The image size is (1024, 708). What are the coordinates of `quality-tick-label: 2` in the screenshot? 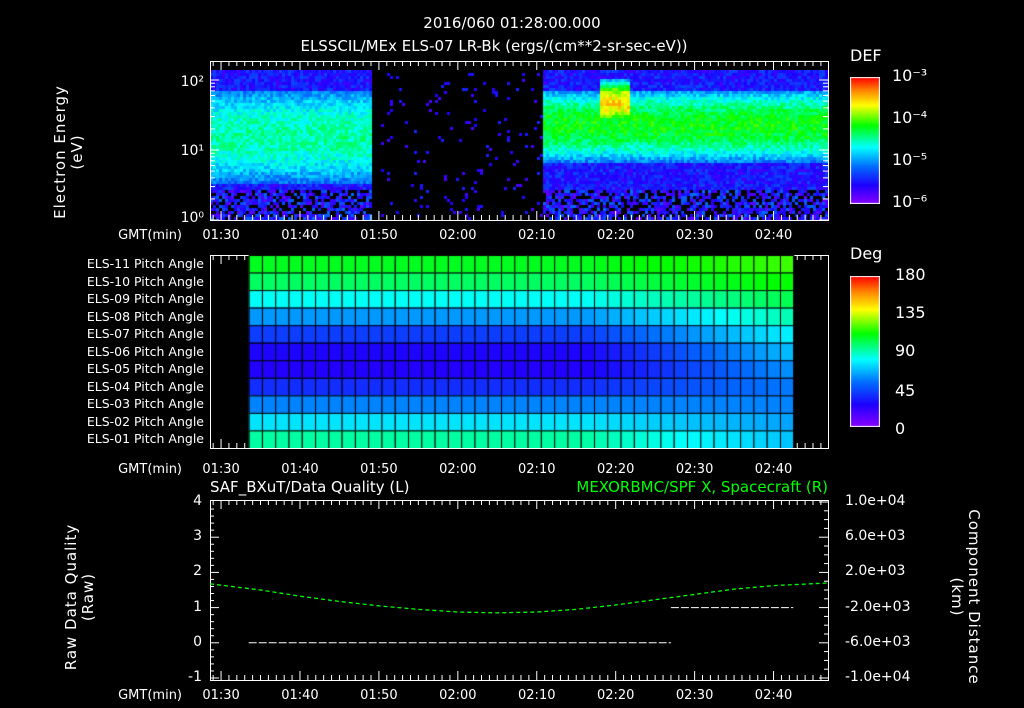 It's located at (197, 571).